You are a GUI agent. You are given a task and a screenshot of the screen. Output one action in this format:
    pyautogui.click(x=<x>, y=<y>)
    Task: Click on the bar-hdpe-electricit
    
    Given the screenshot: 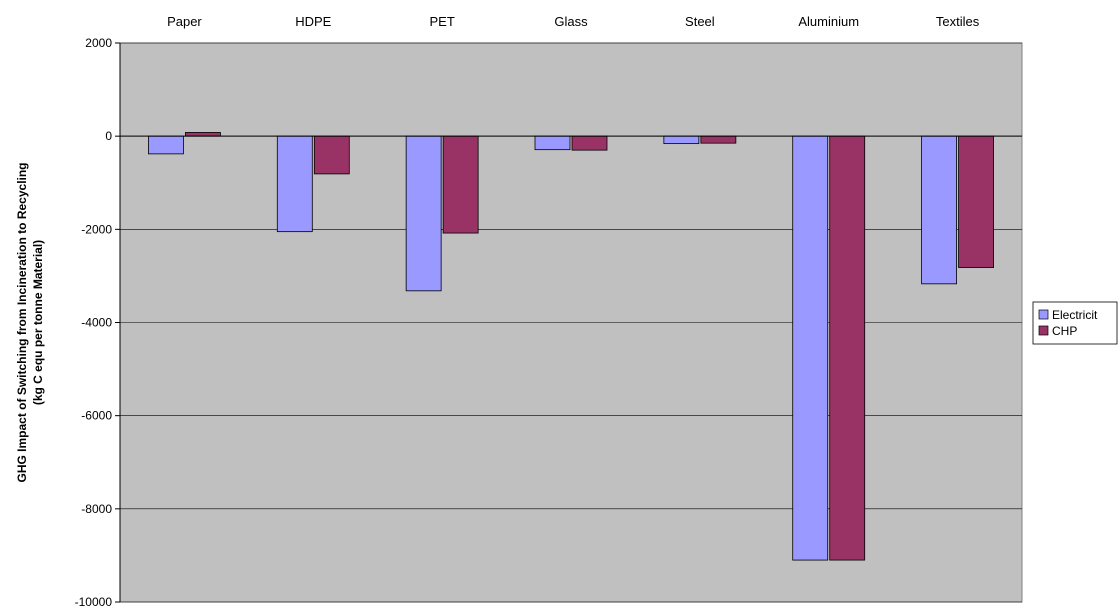 What is the action you would take?
    pyautogui.click(x=294, y=183)
    